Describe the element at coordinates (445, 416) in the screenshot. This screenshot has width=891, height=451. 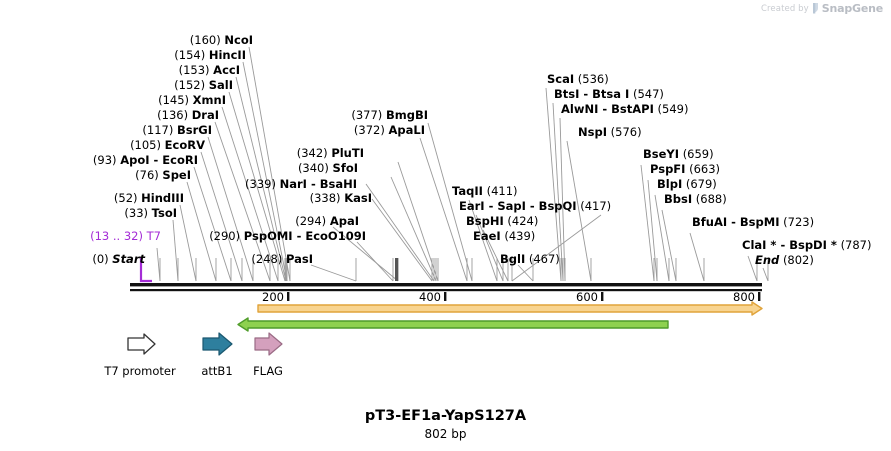
I see `page-title: pT3-EF1a-YapS127A` at that location.